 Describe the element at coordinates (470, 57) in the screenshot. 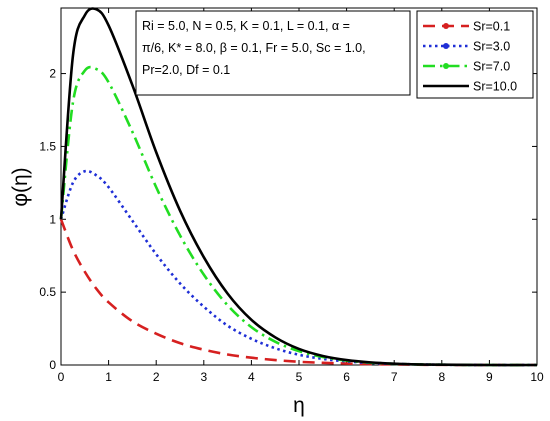

I see `legend-items: Sr=0.1 Sr=3.0 Sr=7.0 Sr=10.0` at that location.